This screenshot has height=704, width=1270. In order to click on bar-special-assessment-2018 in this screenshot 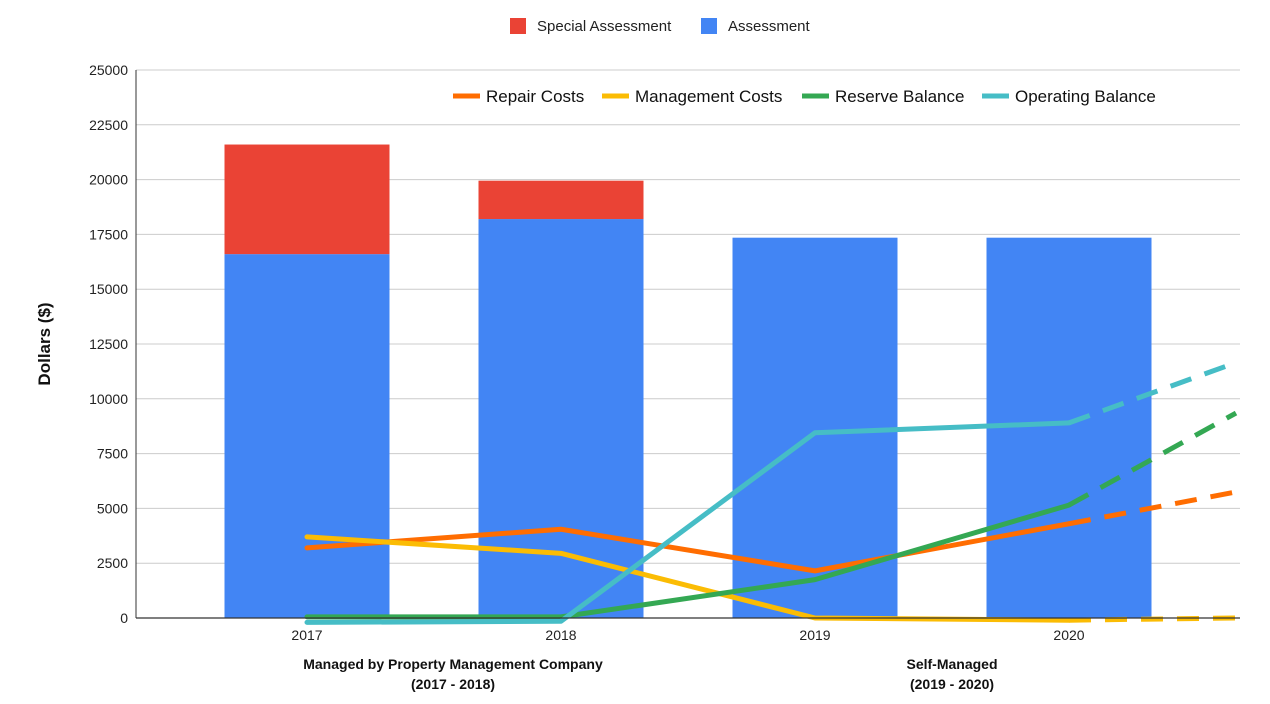, I will do `click(561, 200)`.